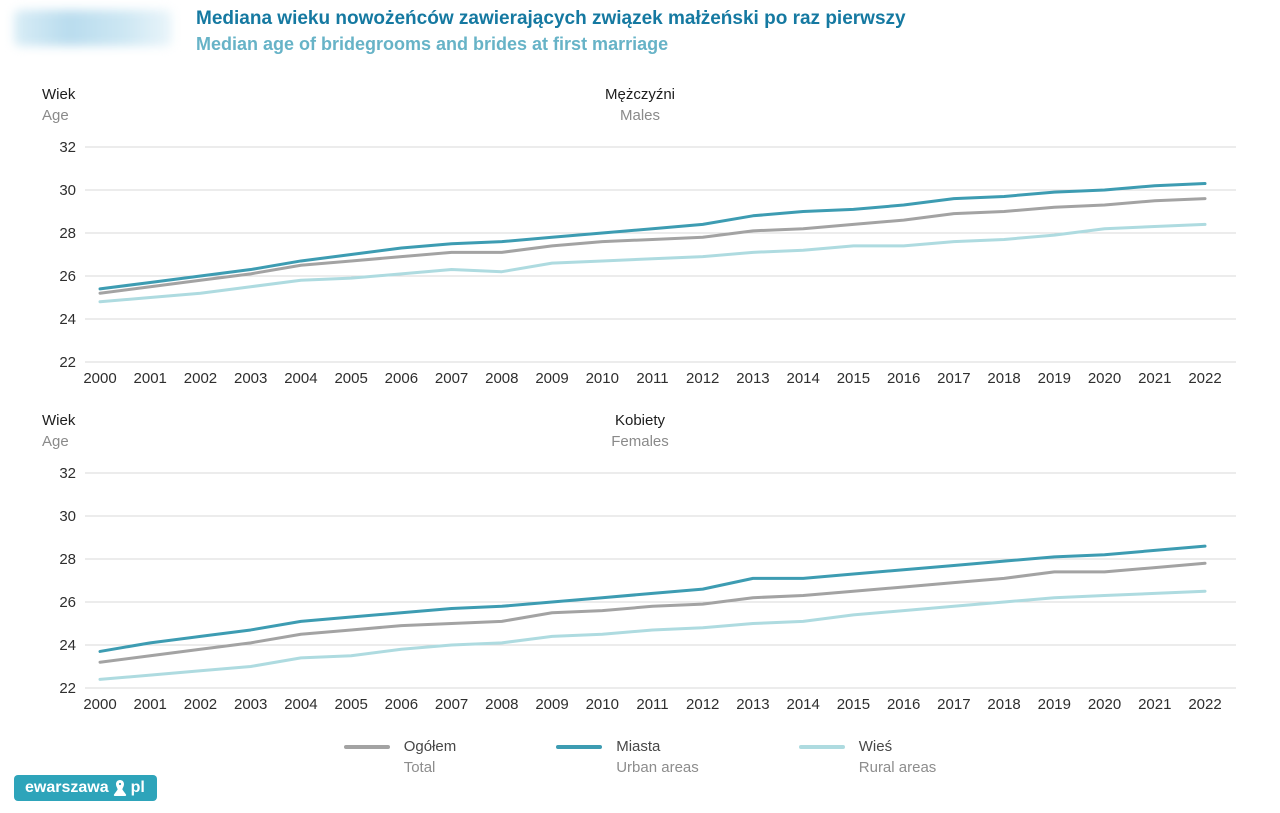  I want to click on ewarszawa-logo-text-left: ewarszawa, so click(67, 787).